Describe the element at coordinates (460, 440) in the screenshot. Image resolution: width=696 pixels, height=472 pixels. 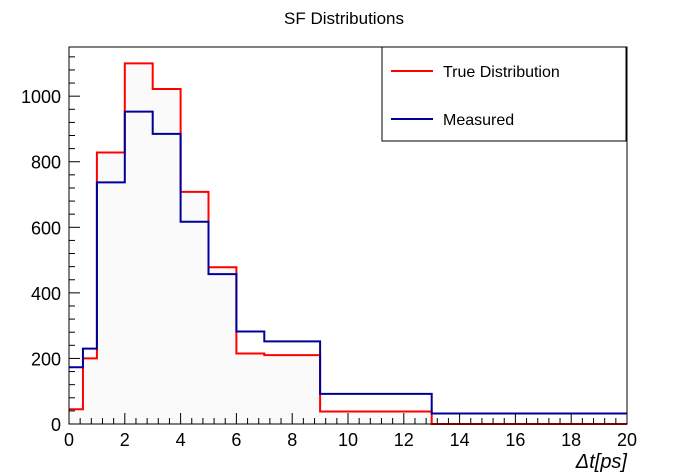
I see `x-tick-label: 14` at that location.